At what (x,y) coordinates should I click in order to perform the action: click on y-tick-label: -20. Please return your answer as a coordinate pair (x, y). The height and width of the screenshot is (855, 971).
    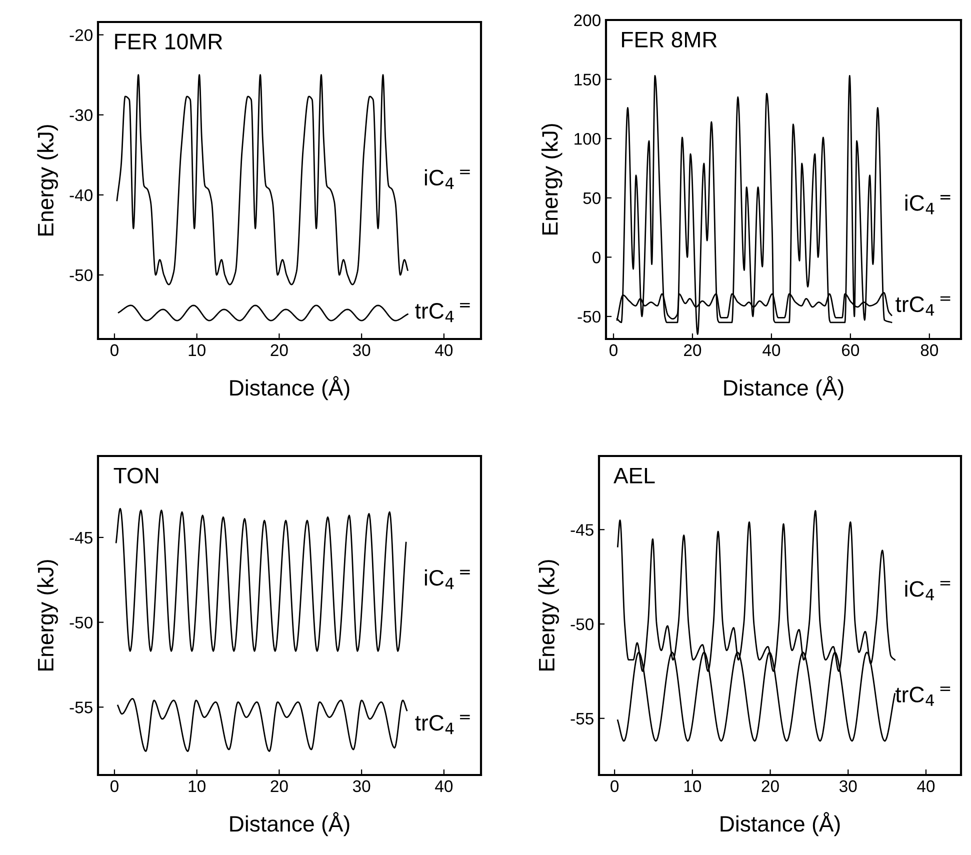
    Looking at the image, I should click on (81, 35).